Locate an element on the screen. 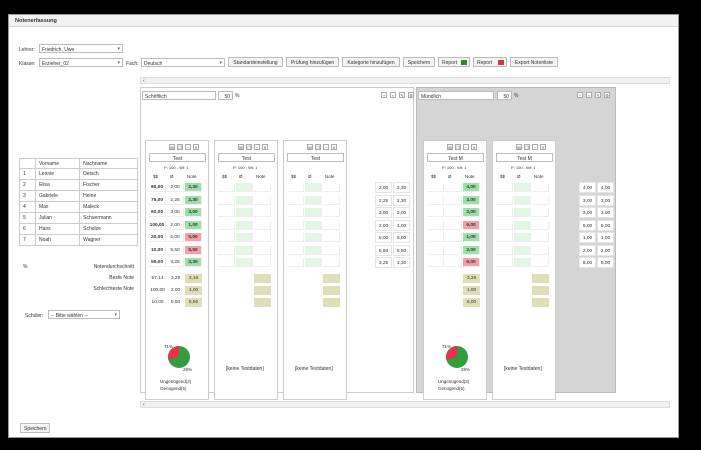 This screenshot has height=450, width=701. klasse-select: Erzieher_02 is located at coordinates (81, 62).